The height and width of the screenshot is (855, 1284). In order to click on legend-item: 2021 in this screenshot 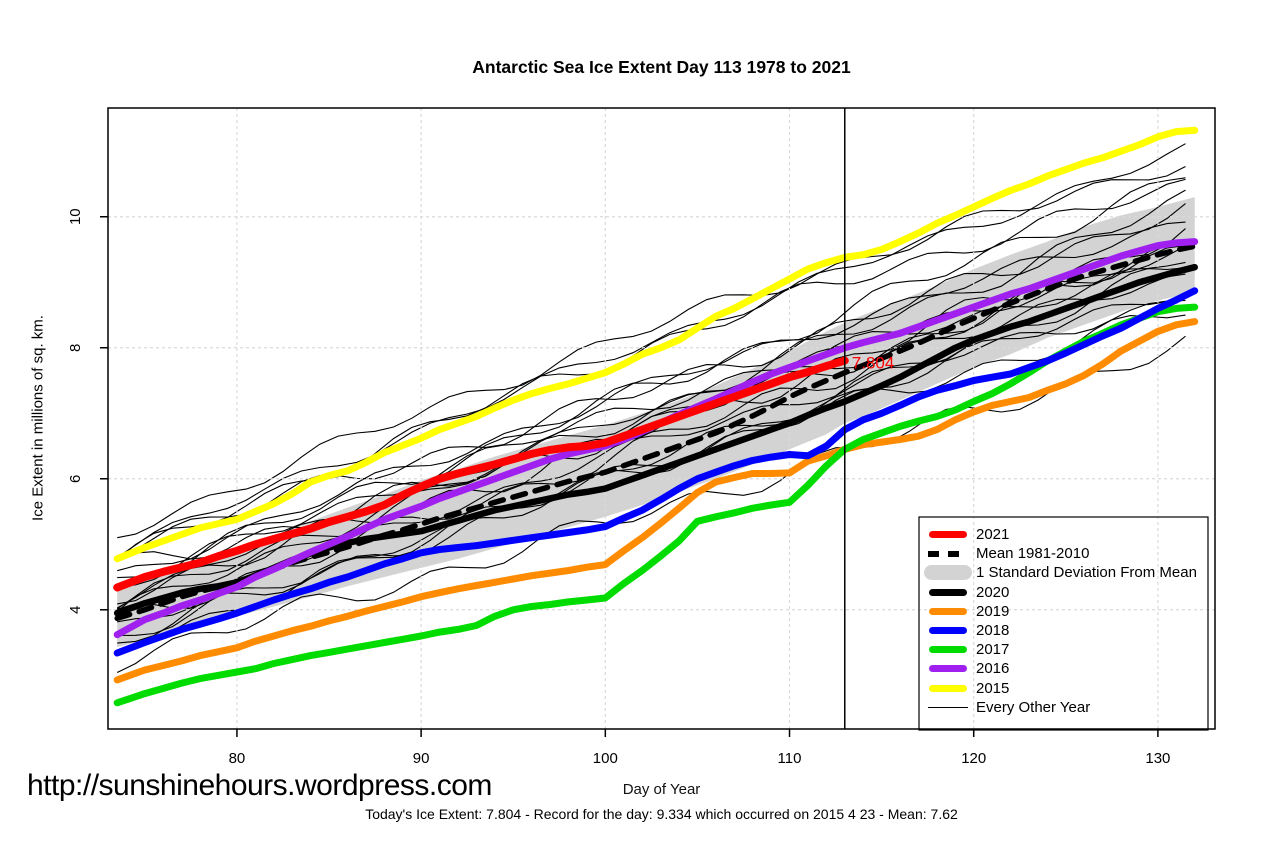, I will do `click(1063, 534)`.